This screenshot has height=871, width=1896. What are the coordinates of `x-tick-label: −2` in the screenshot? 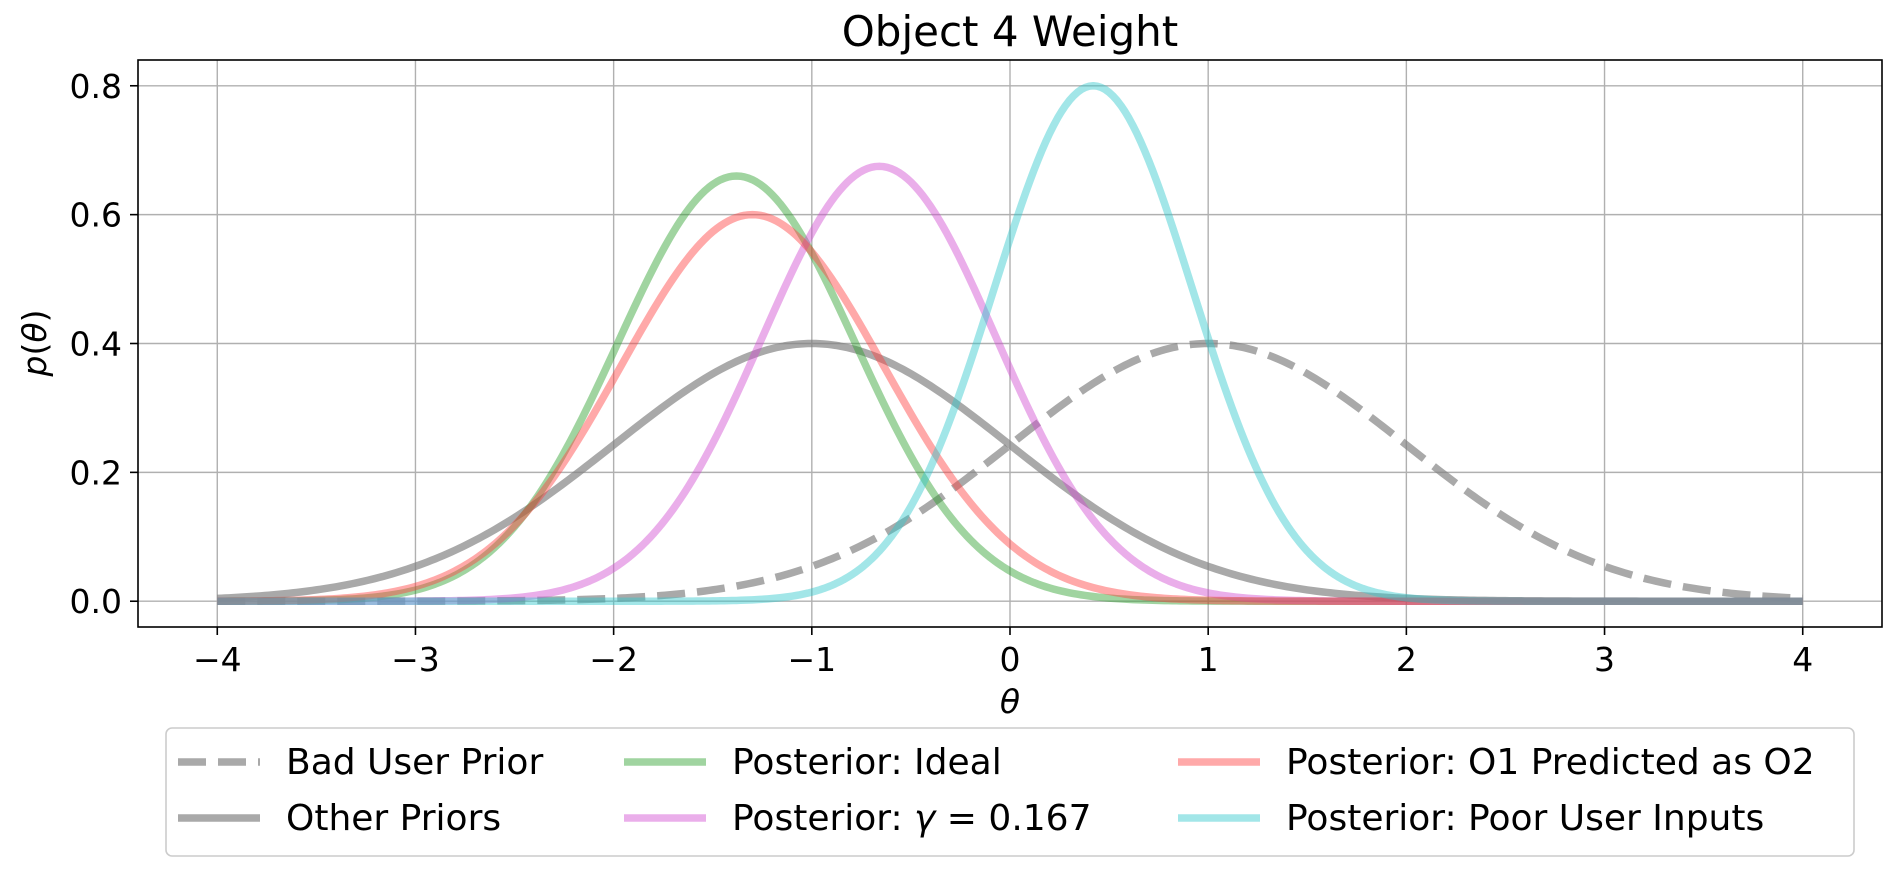 It's located at (613, 659).